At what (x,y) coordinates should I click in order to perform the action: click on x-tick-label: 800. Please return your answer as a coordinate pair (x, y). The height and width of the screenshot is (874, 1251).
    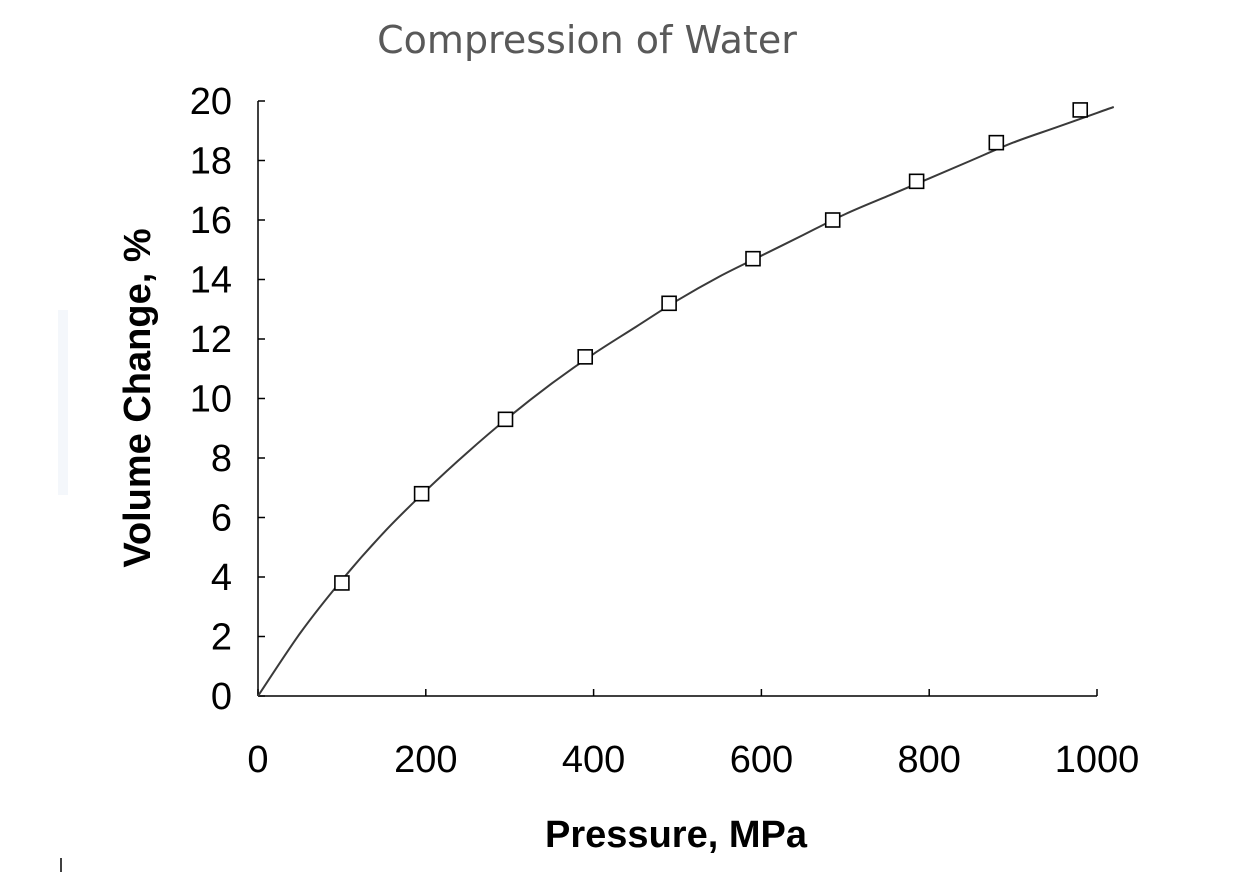
    Looking at the image, I should click on (928, 760).